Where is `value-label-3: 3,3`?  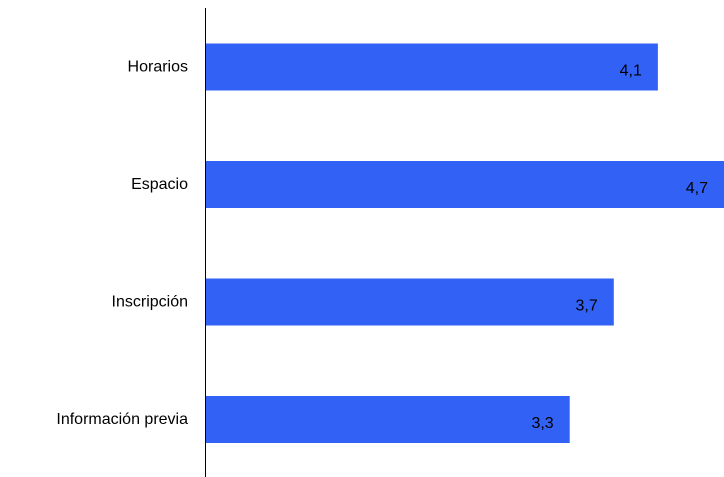
value-label-3: 3,3 is located at coordinates (542, 423).